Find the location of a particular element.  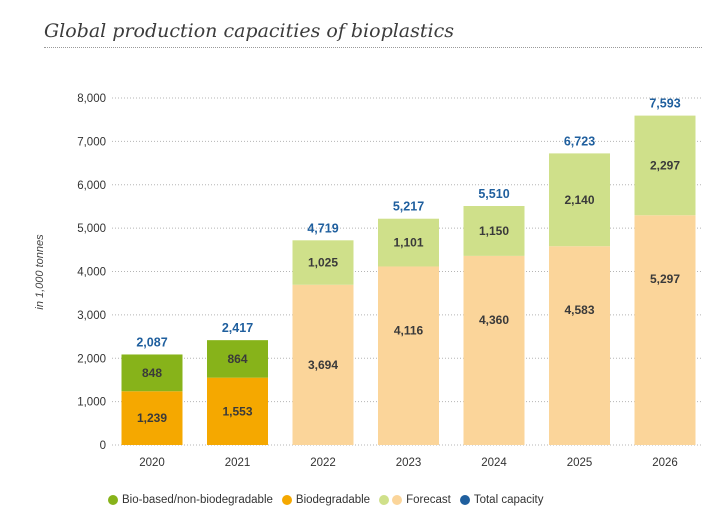

bar-value-label: 2,140 is located at coordinates (579, 200).